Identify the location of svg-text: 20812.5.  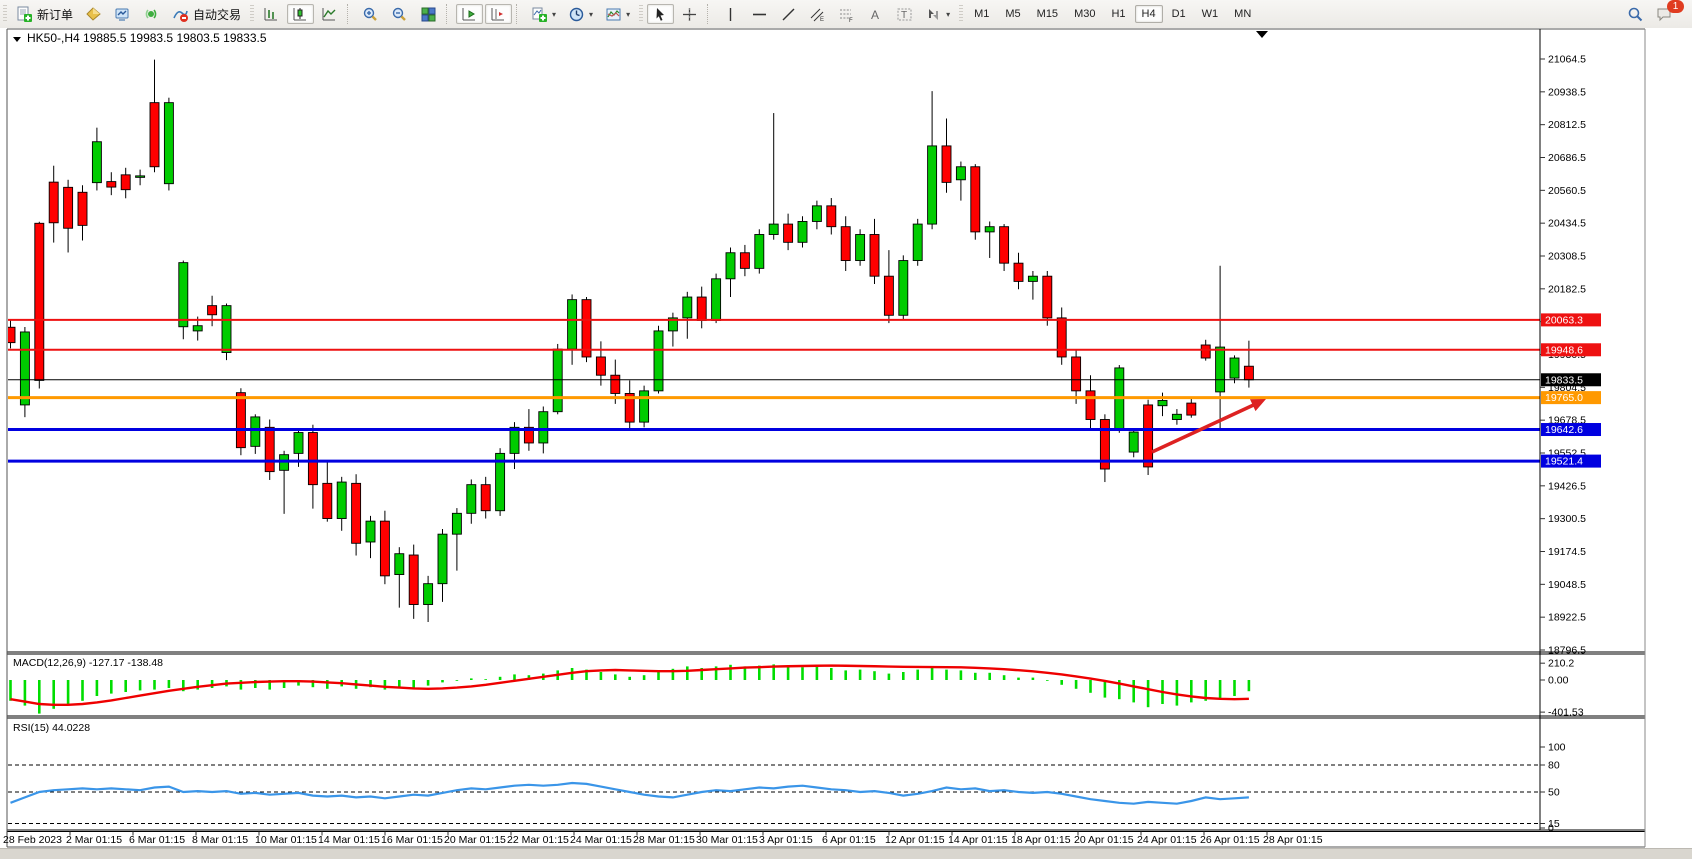
(1567, 125).